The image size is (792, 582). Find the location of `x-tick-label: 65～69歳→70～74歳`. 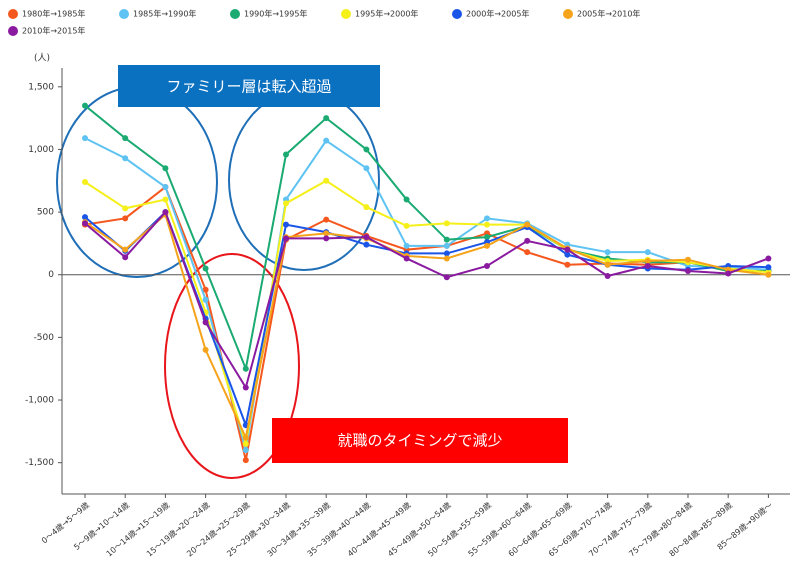

x-tick-label: 65～69歳→70～74歳 is located at coordinates (579, 529).